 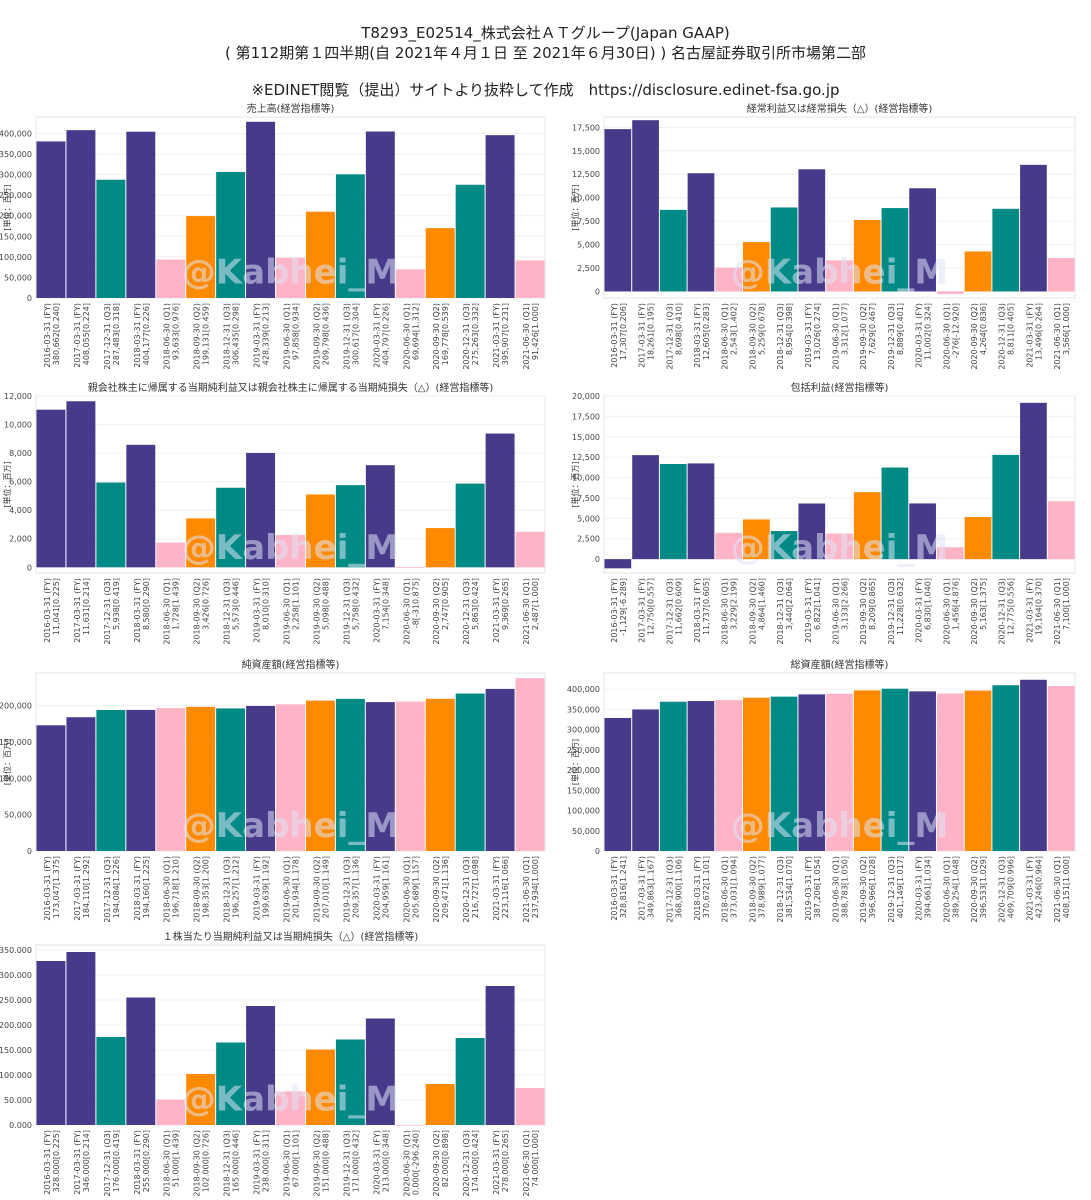 What do you see at coordinates (20, 453) in the screenshot?
I see `y-tick-label: 8,000` at bounding box center [20, 453].